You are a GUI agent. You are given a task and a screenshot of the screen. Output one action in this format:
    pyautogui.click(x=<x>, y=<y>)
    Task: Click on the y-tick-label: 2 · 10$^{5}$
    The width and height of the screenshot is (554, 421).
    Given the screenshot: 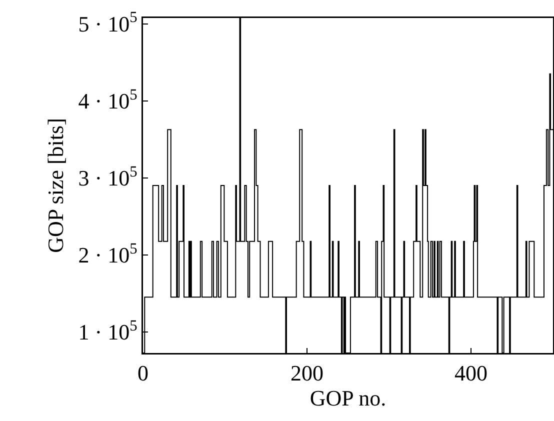 What is the action you would take?
    pyautogui.click(x=108, y=254)
    